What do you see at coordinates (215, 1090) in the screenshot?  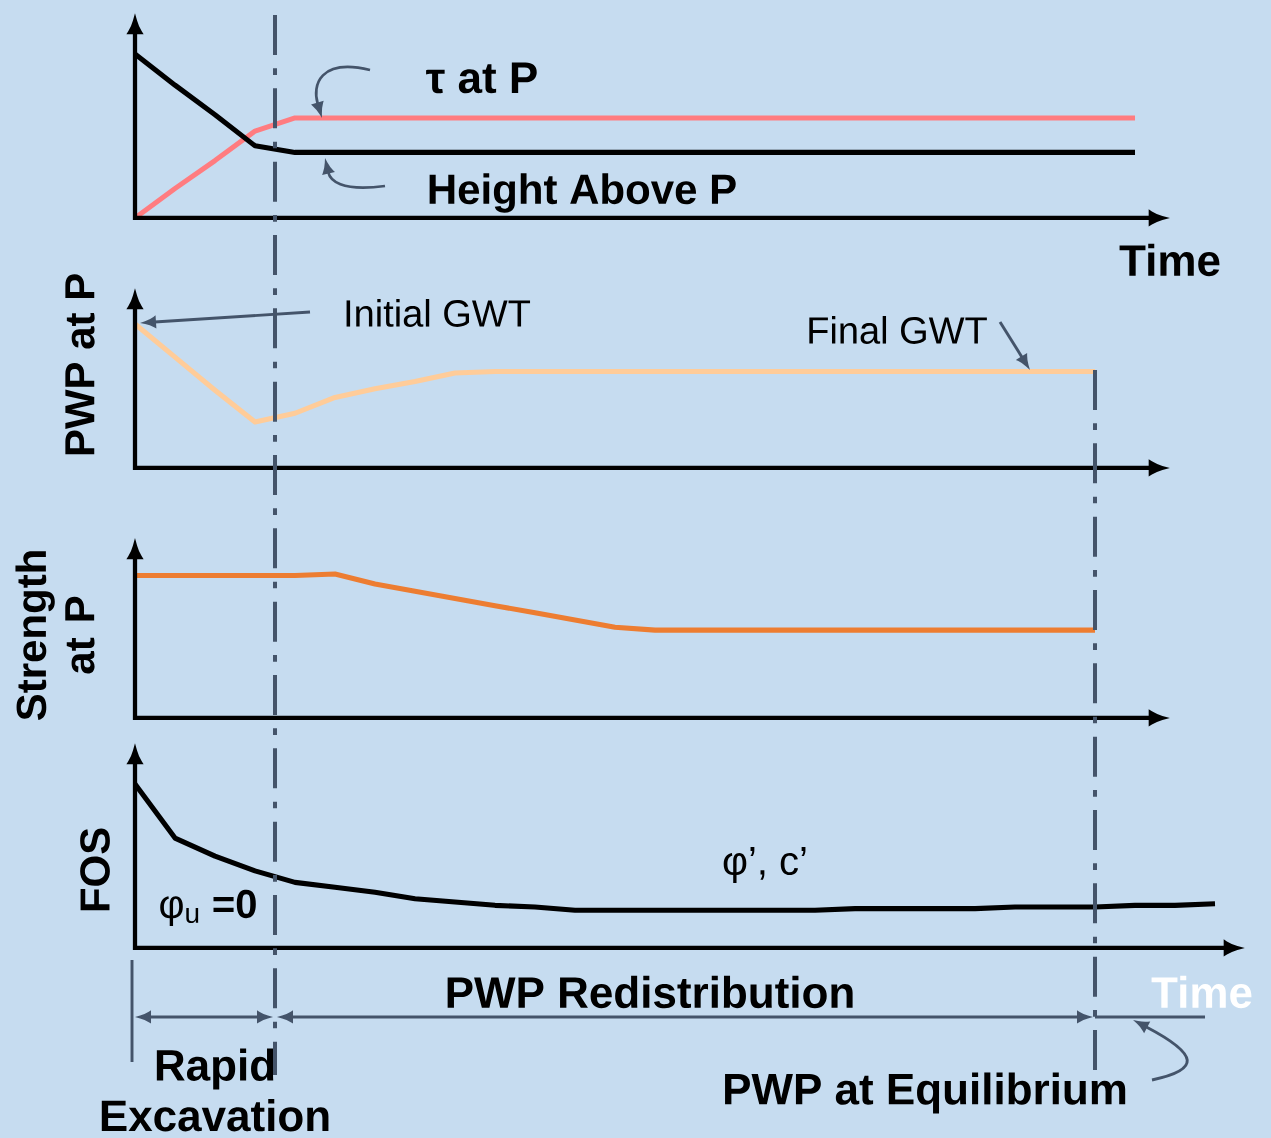 I see `text: Rapid Excavation` at bounding box center [215, 1090].